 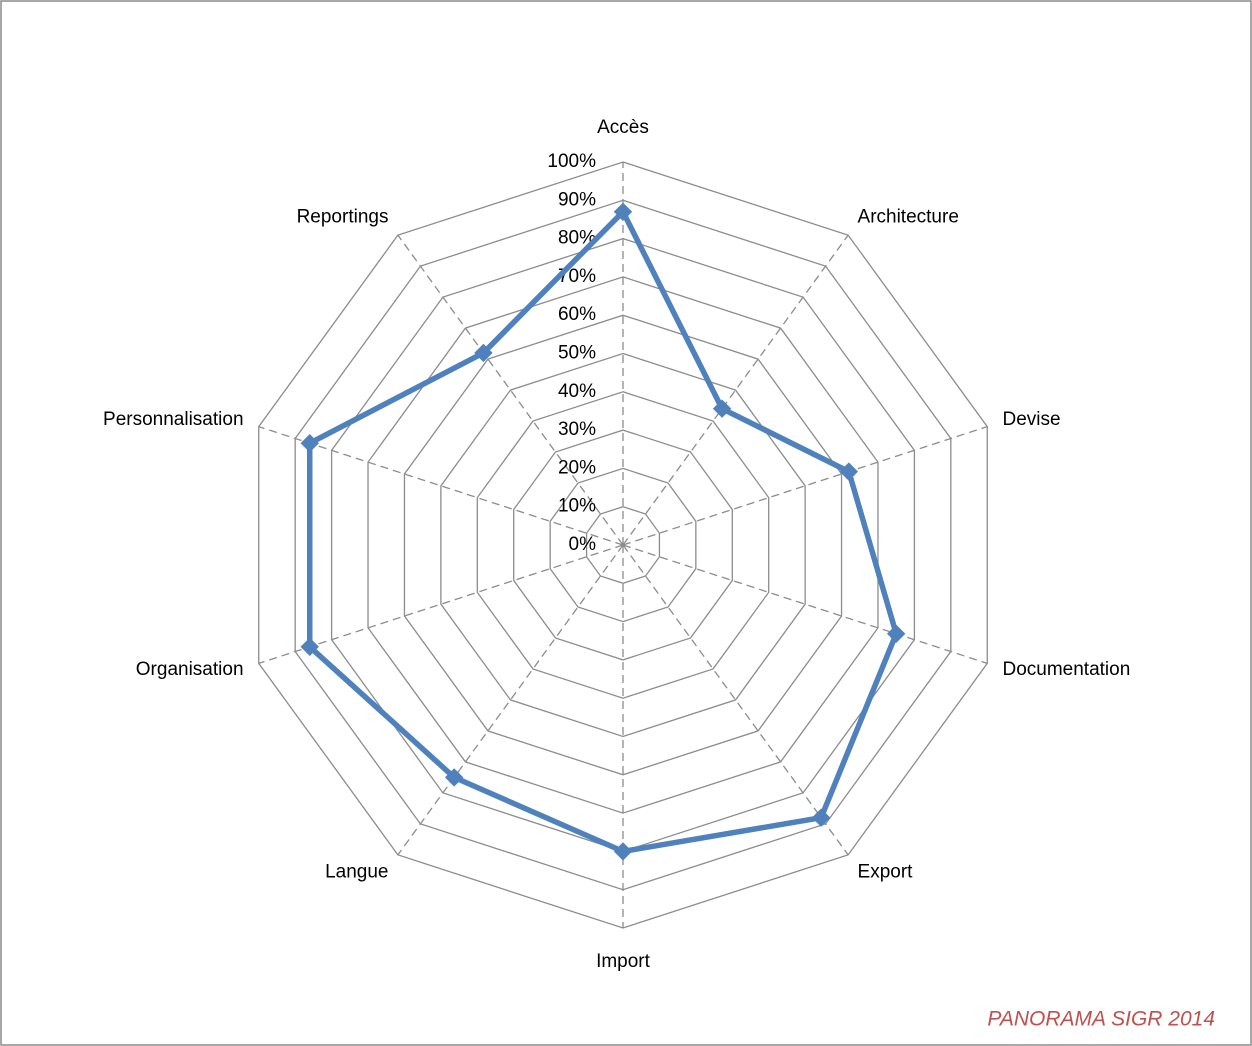 I want to click on y-tick-label: 30%, so click(x=577, y=429).